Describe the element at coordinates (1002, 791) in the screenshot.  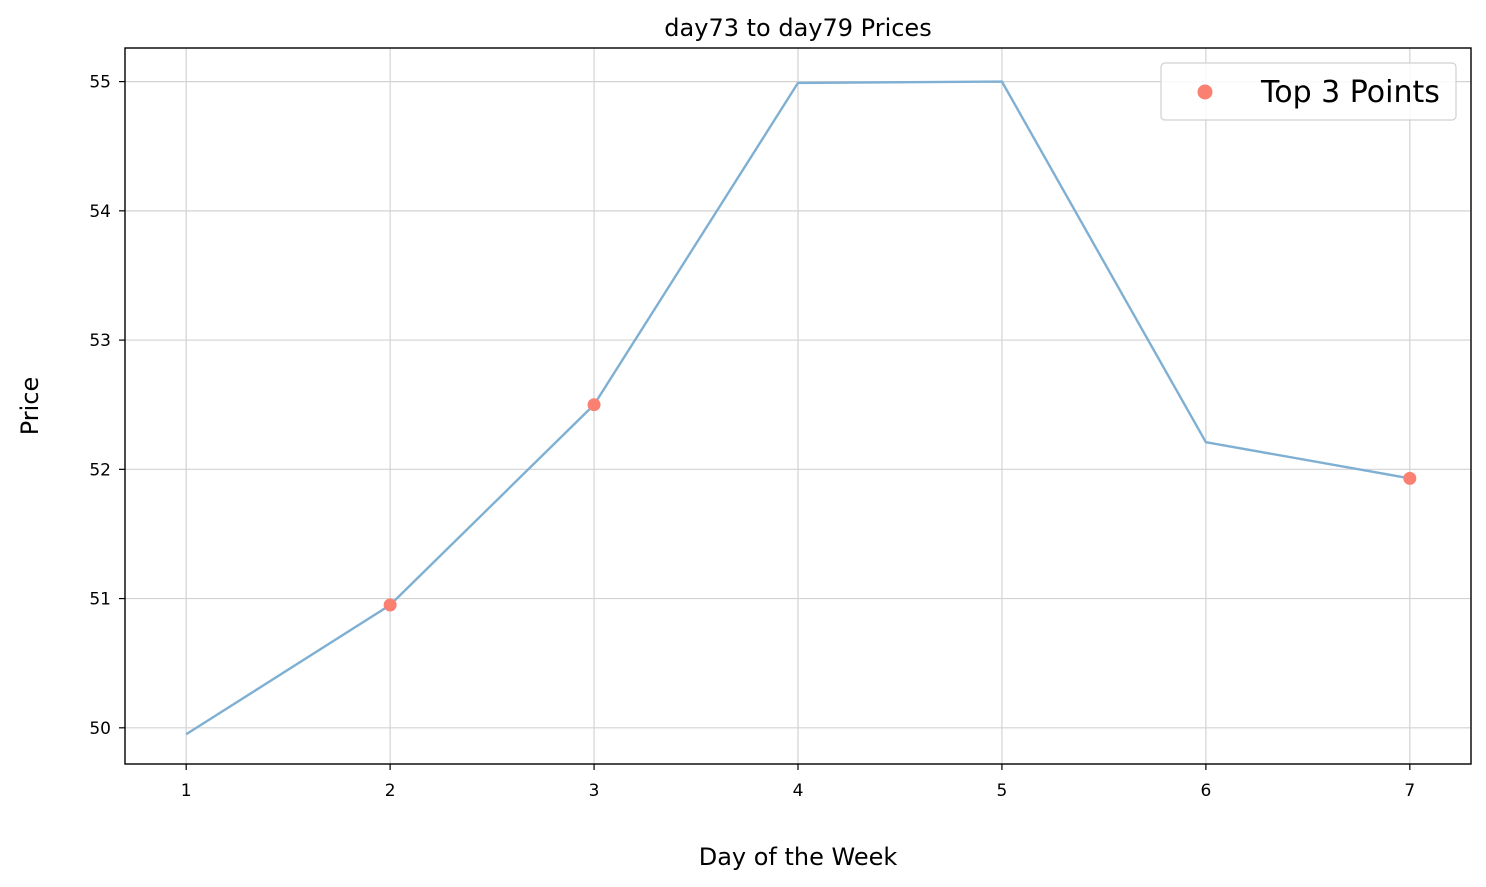
I see `x-tick-label: 5` at that location.